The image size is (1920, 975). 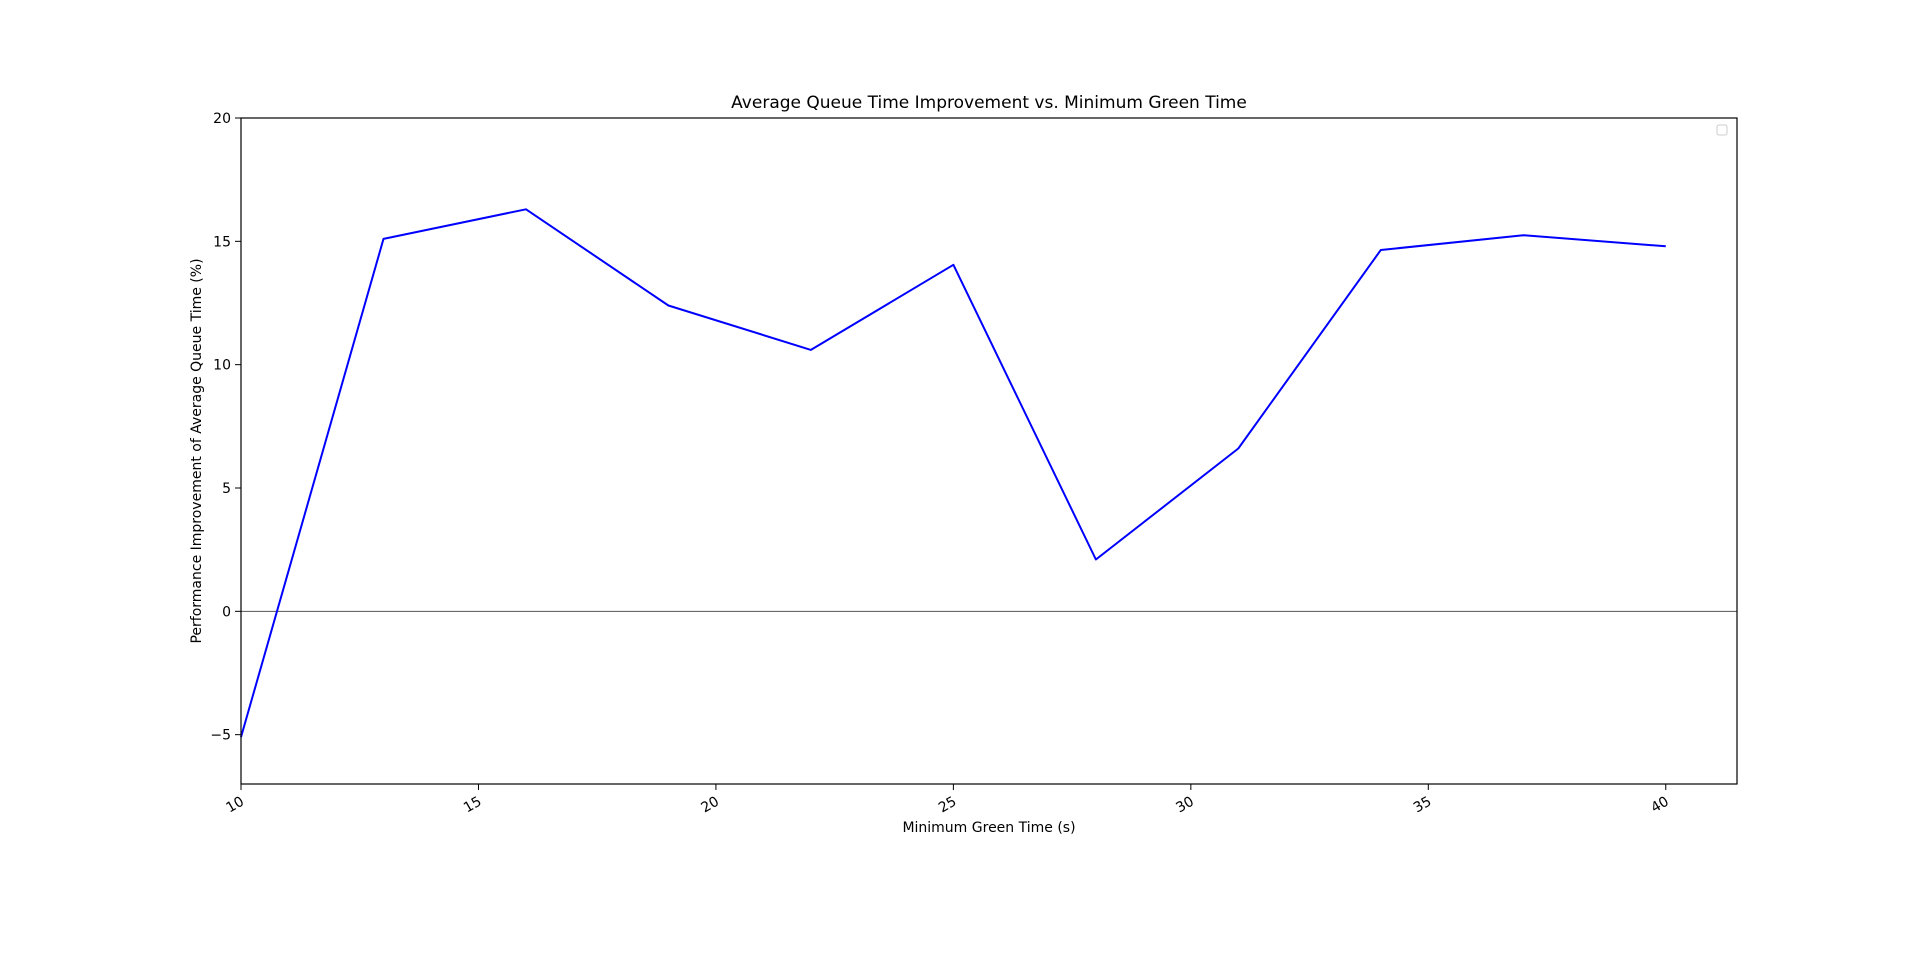 What do you see at coordinates (1184, 805) in the screenshot?
I see `x-tick-label: 30` at bounding box center [1184, 805].